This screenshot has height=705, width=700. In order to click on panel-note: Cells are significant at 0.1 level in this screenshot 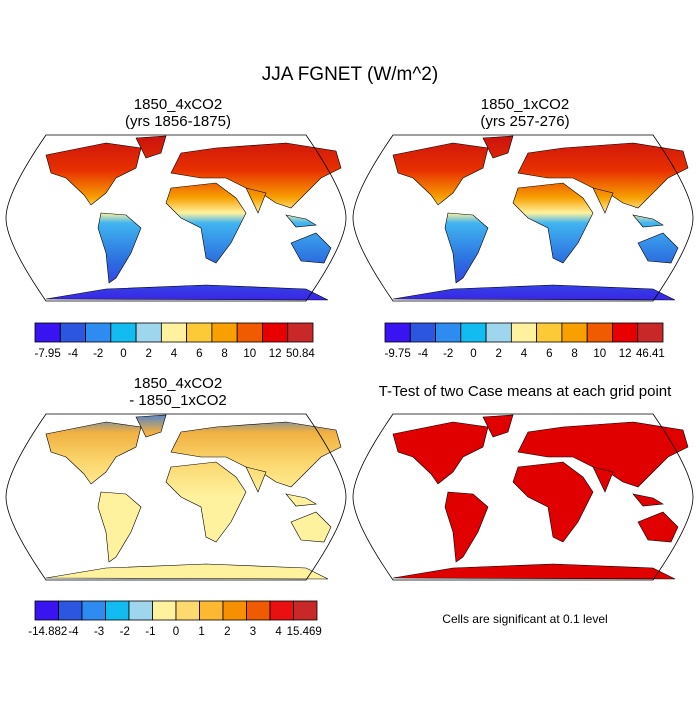, I will do `click(524, 619)`.